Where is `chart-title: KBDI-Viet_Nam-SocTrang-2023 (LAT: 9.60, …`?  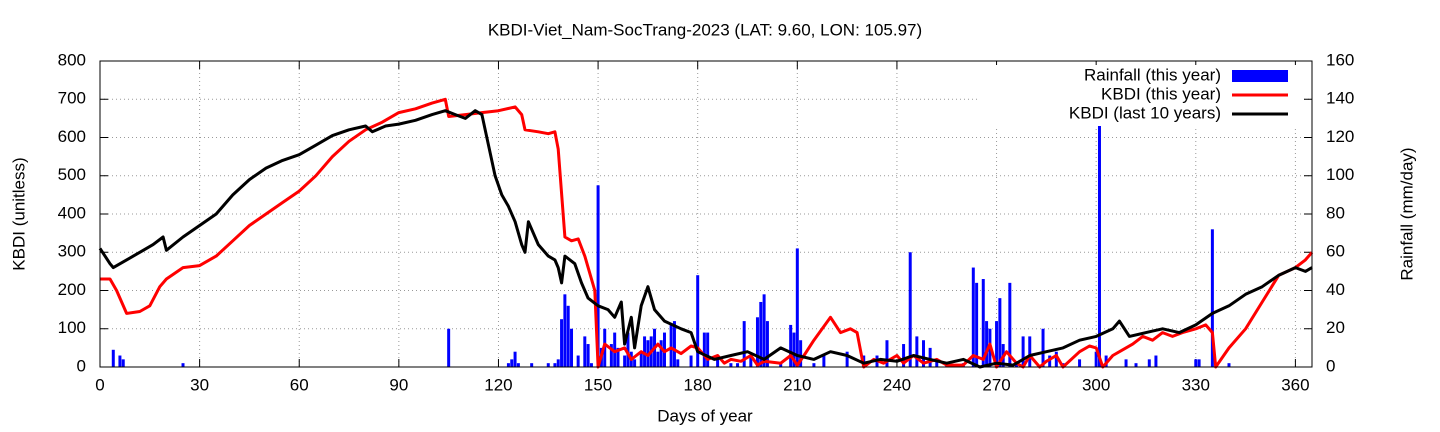
chart-title: KBDI-Viet_Nam-SocTrang-2023 (LAT: 9.60, … is located at coordinates (705, 29).